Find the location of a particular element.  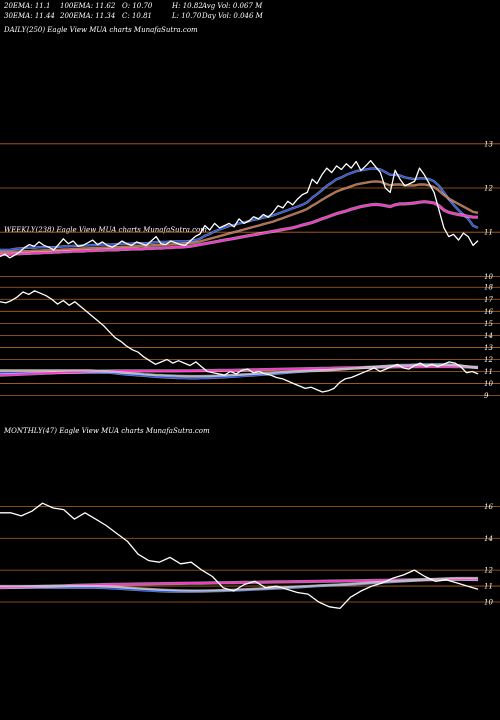

monthly-tick-label: 16 is located at coordinates (488, 507).